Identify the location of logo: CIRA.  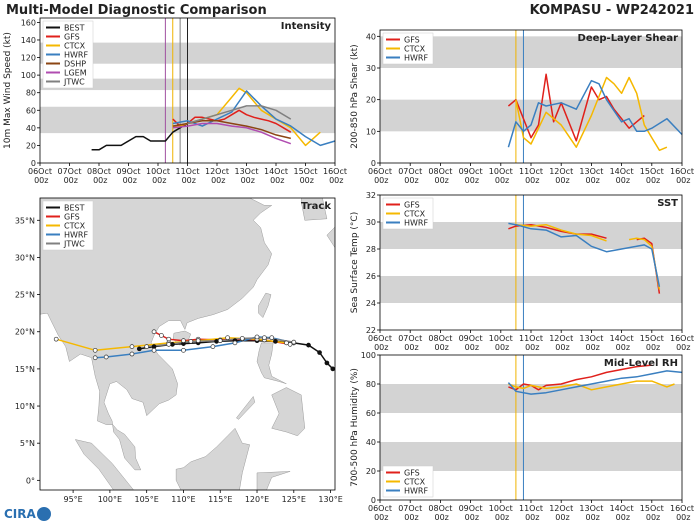
(27, 514).